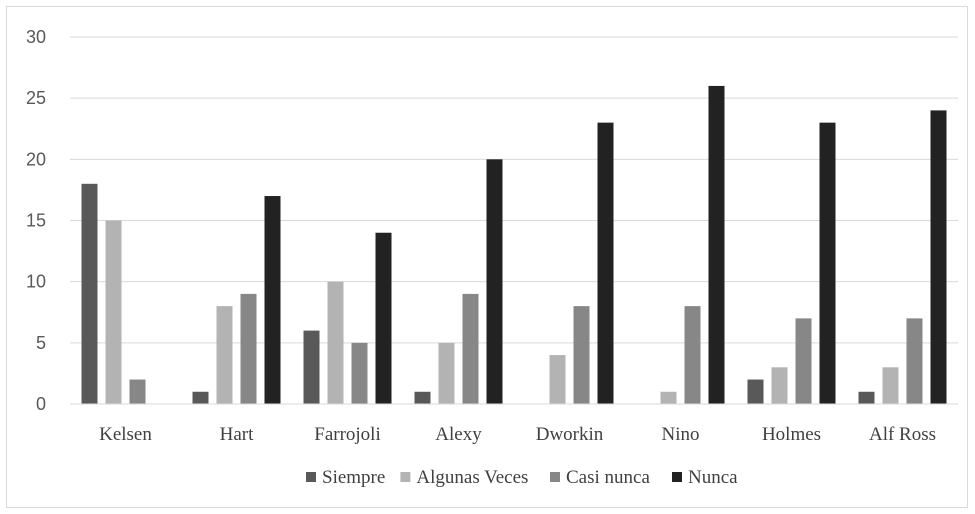 The height and width of the screenshot is (514, 975). What do you see at coordinates (668, 397) in the screenshot?
I see `bar-algunas-veces-nino` at bounding box center [668, 397].